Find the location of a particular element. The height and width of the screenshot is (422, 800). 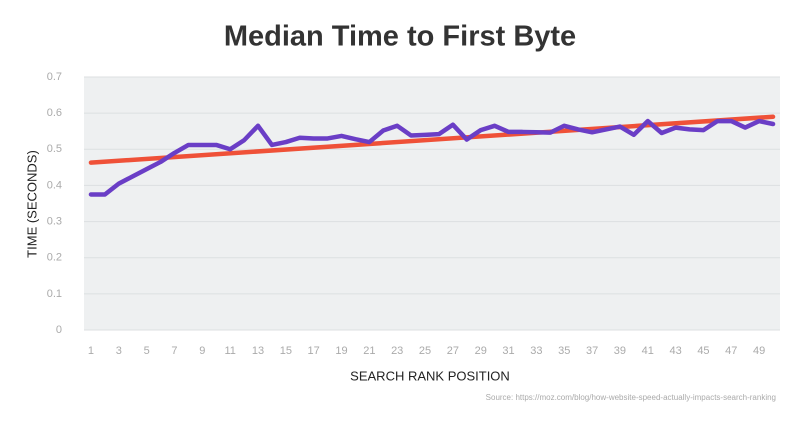

y-tick-label: 0.2 is located at coordinates (54, 258).